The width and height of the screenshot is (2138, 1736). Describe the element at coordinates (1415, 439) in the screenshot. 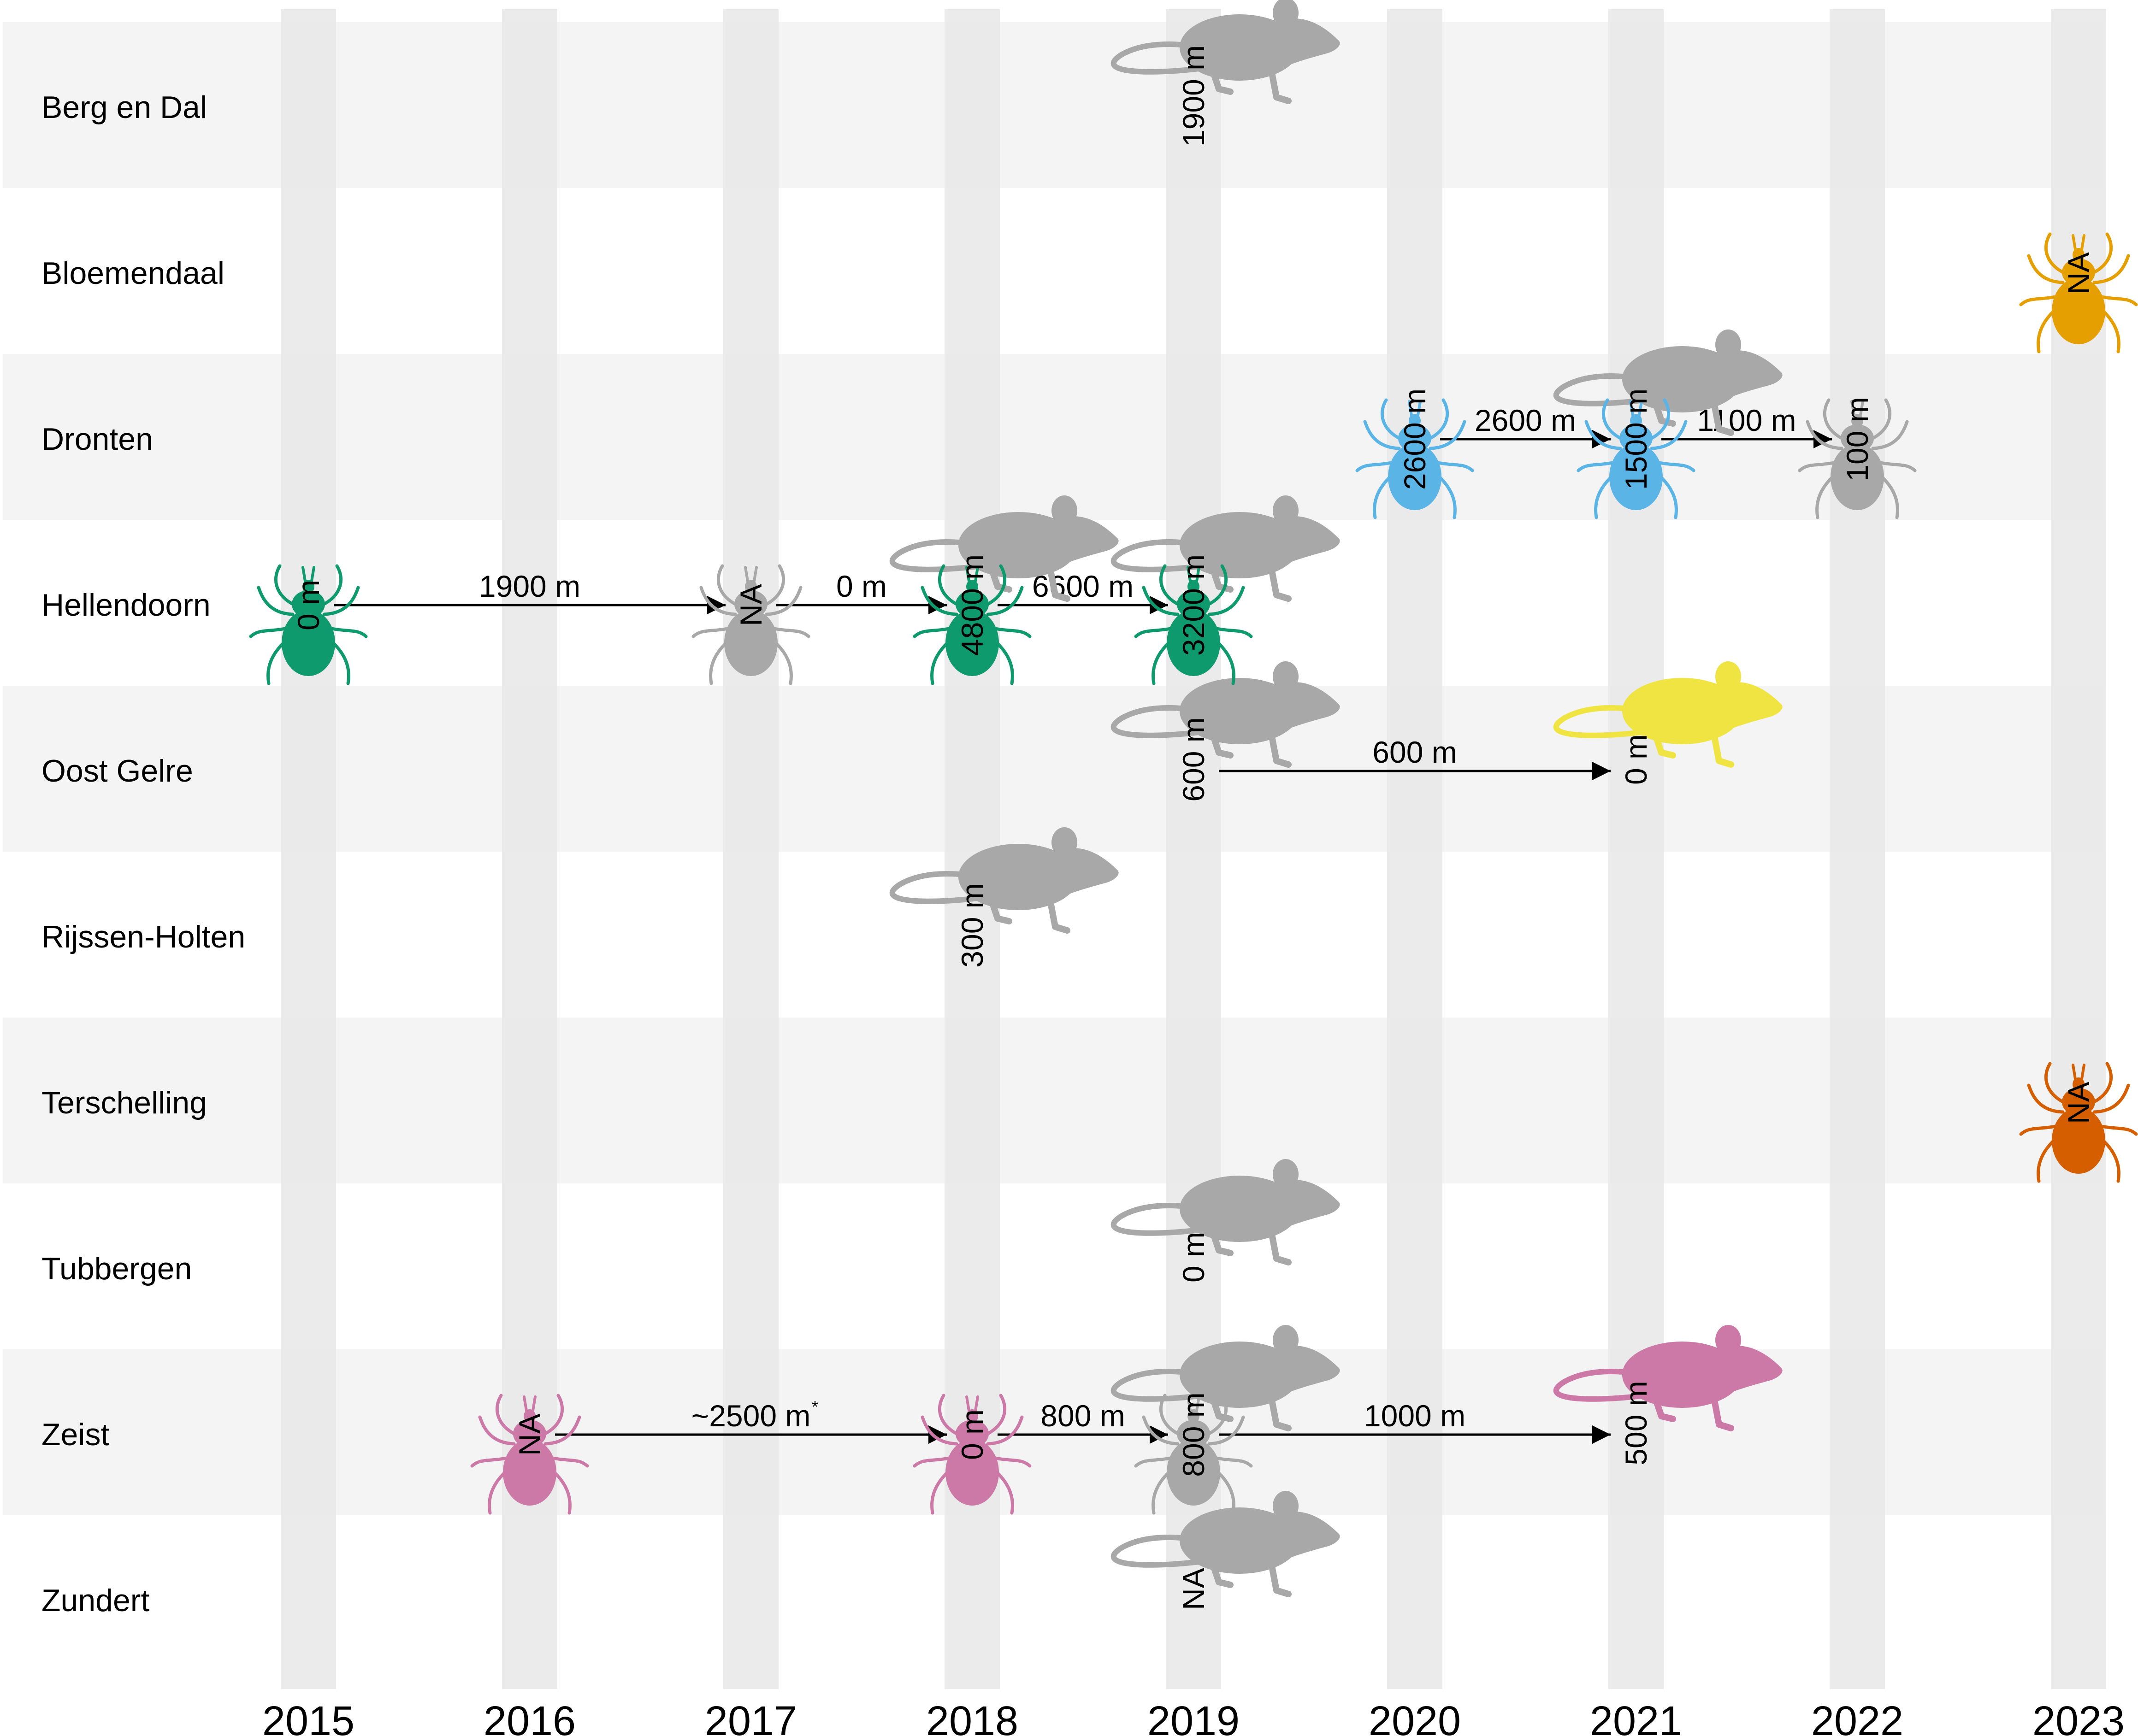

I see `distance-label: 2600 m` at that location.